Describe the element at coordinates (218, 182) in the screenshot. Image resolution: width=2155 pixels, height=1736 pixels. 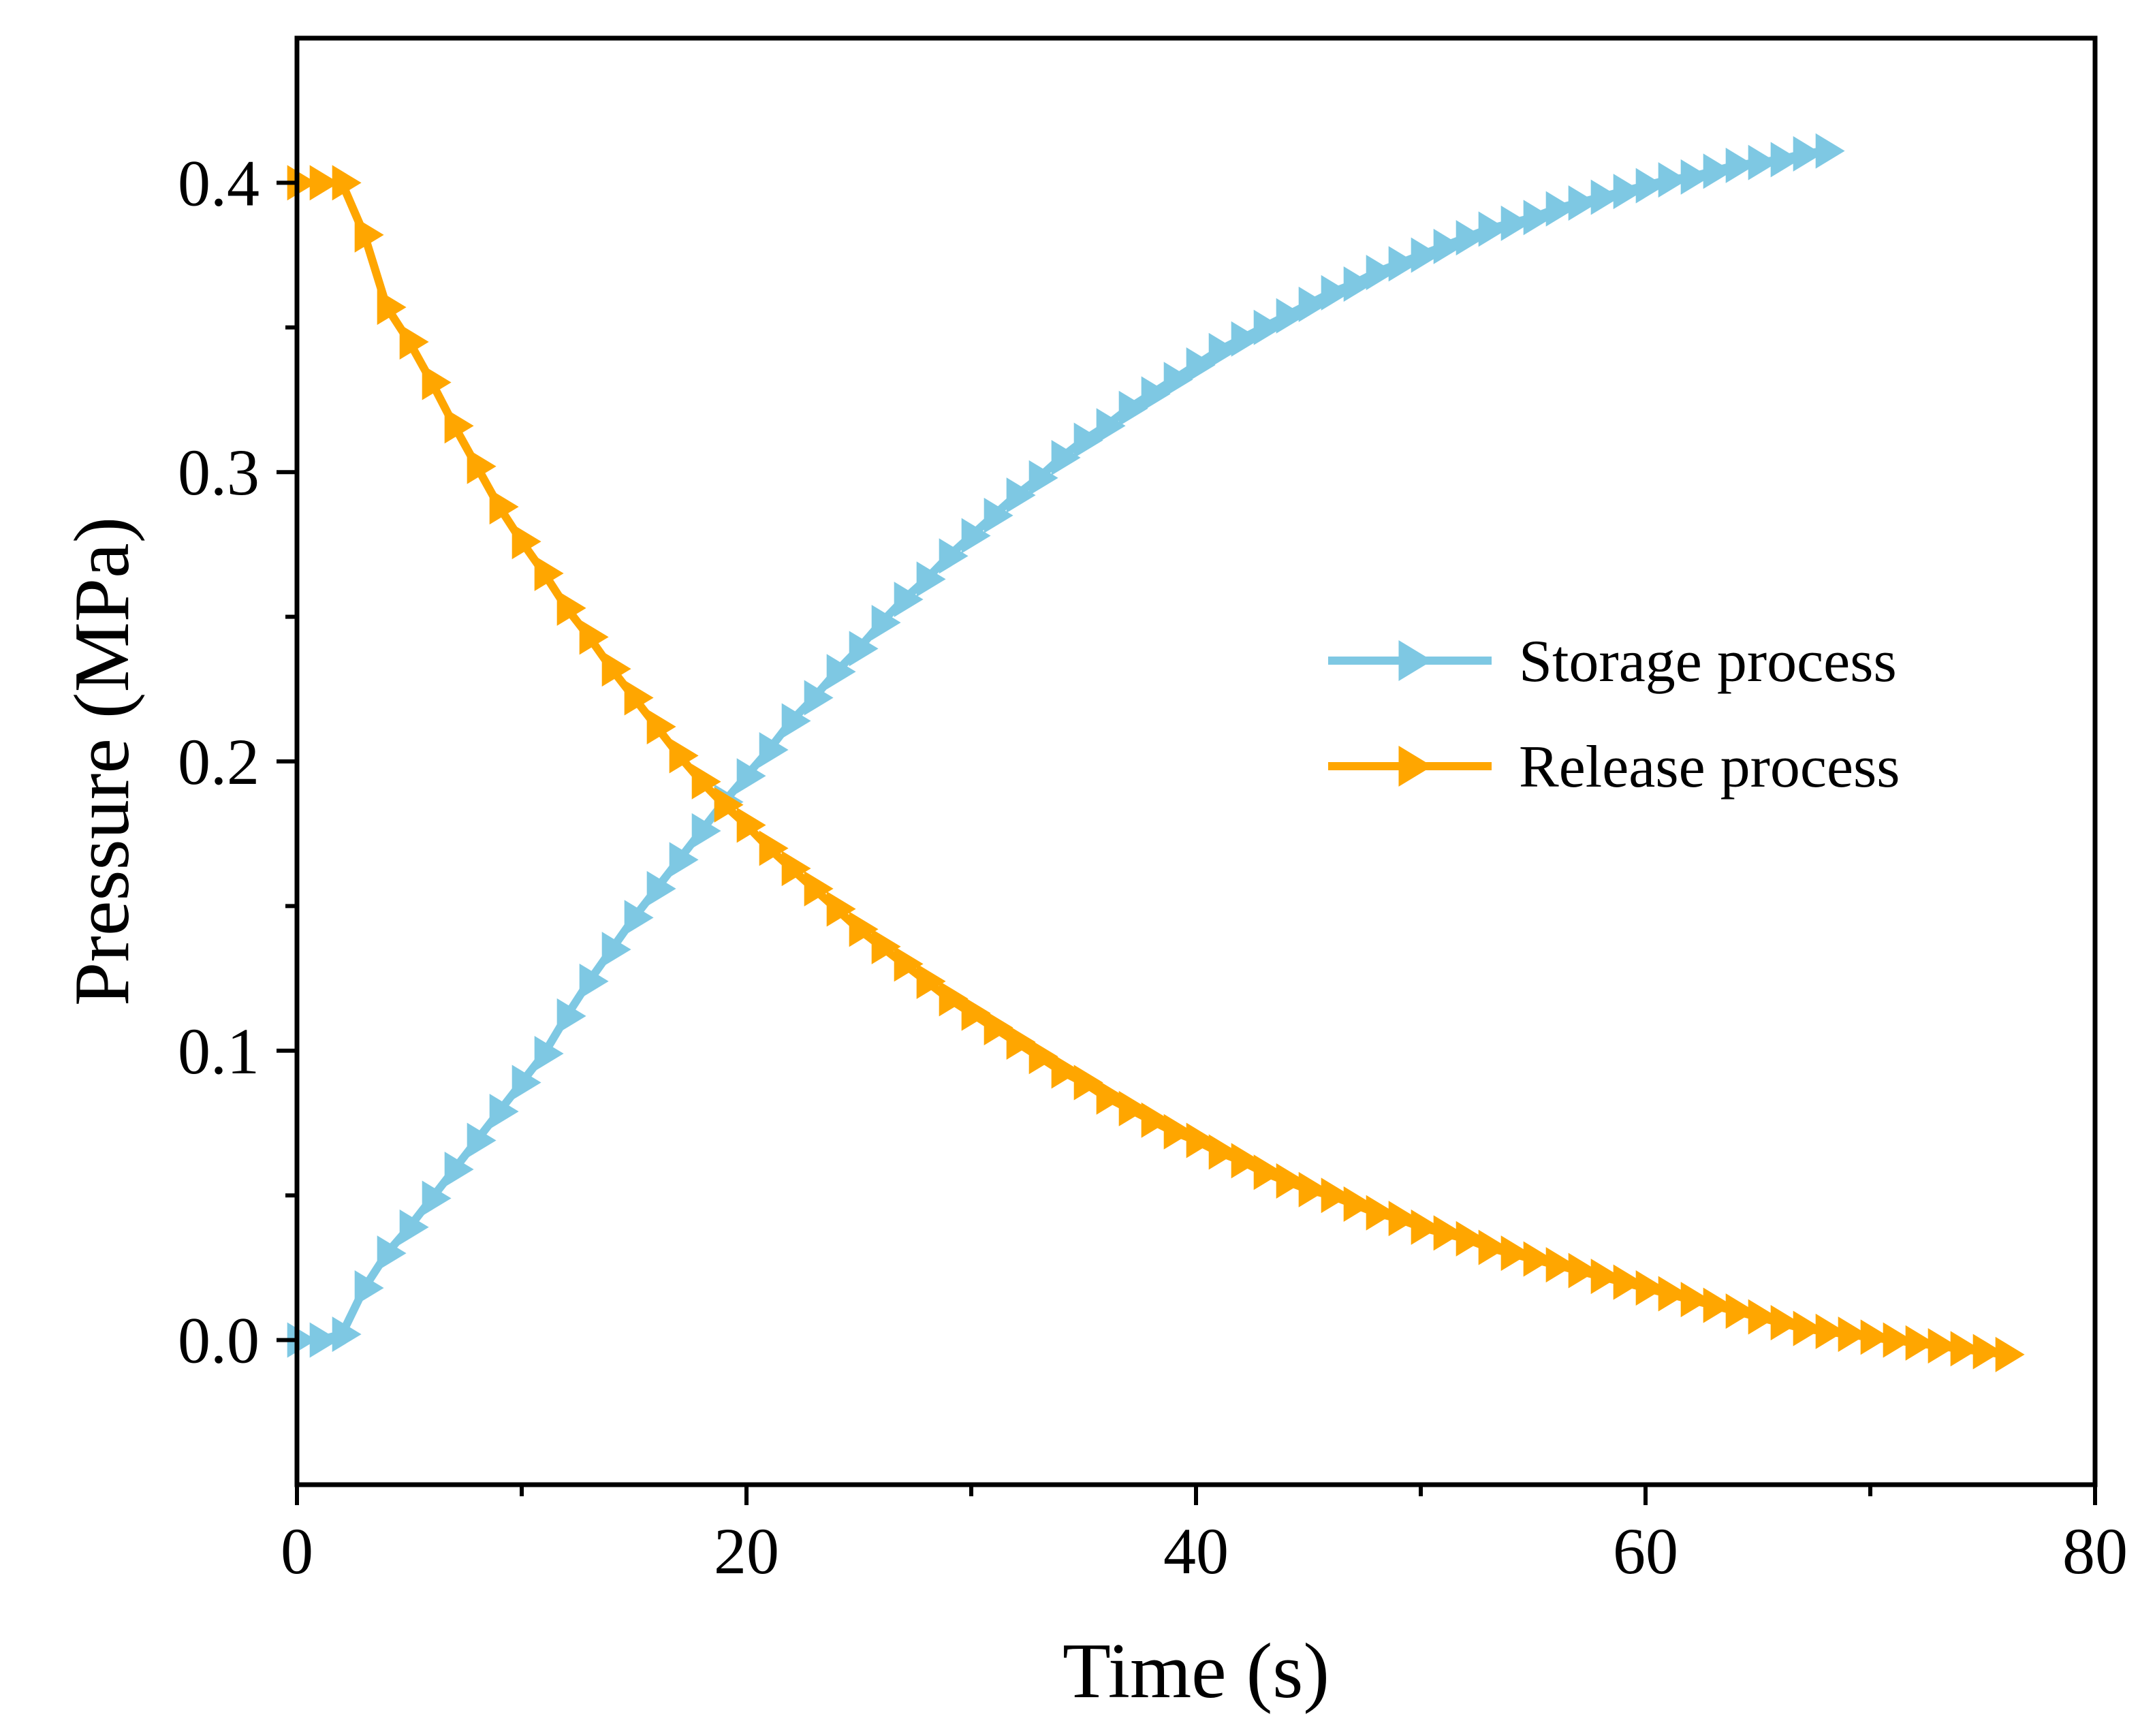
I see `y-tick-label: 0.4` at that location.